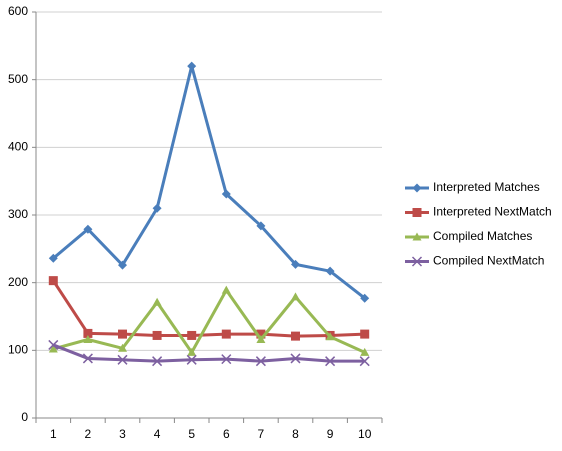 This screenshot has height=451, width=562. What do you see at coordinates (122, 434) in the screenshot?
I see `x-tick-label: 3` at bounding box center [122, 434].